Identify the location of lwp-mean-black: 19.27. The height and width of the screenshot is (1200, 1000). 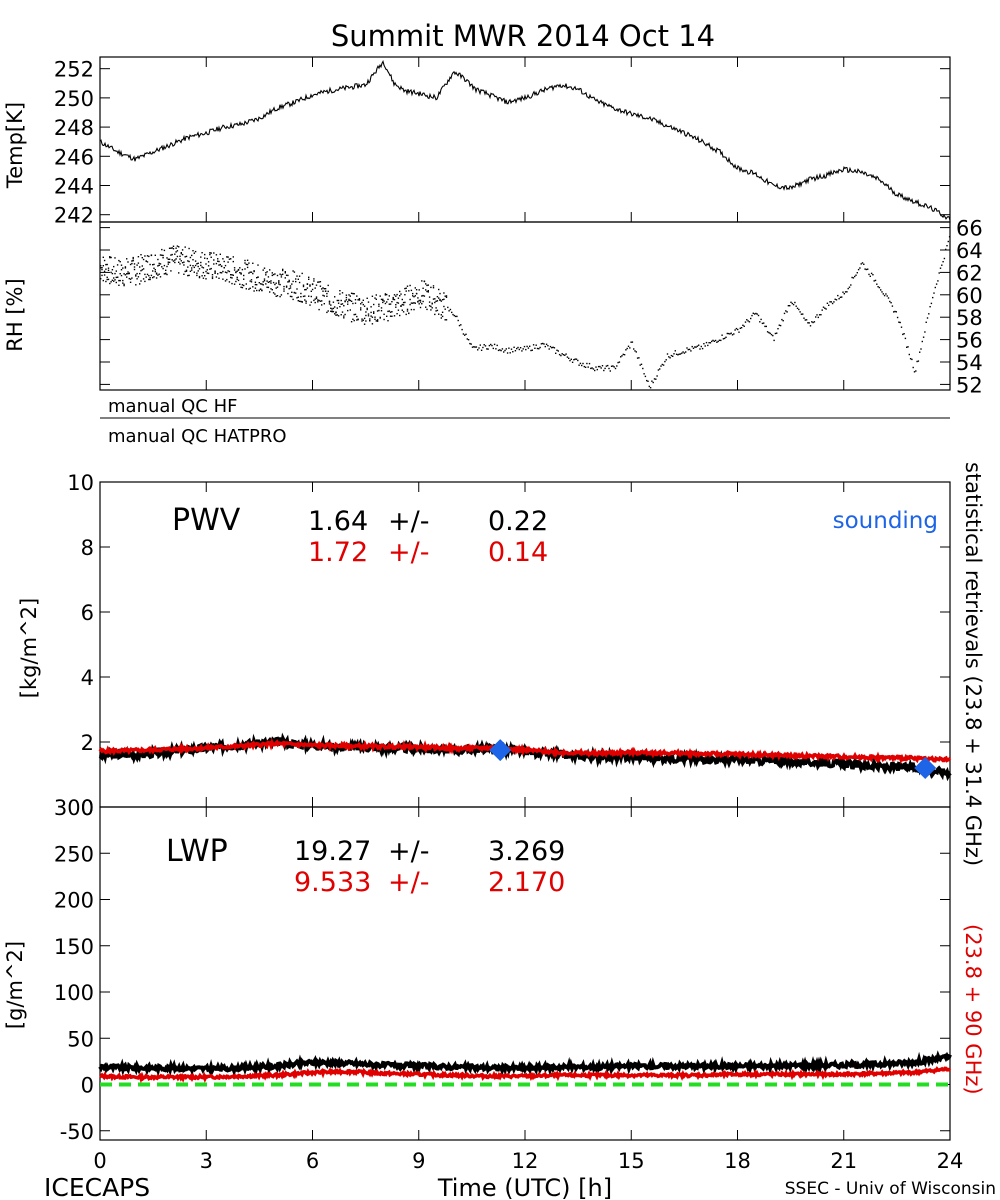
(332, 851).